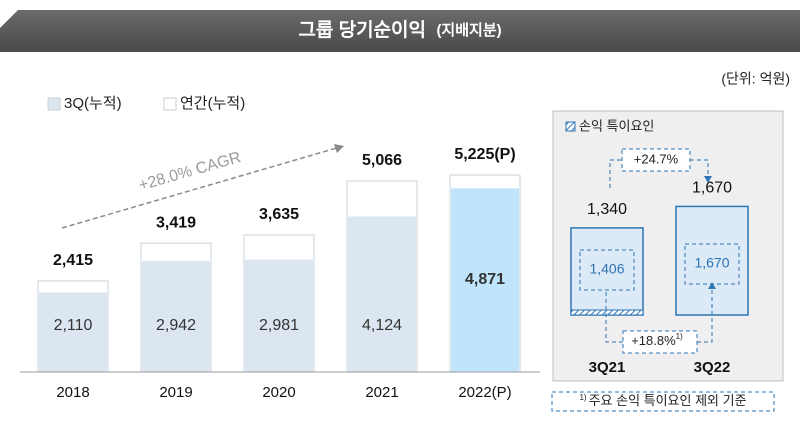 This screenshot has width=800, height=421. I want to click on title-sub: (지배지분), so click(468, 30).